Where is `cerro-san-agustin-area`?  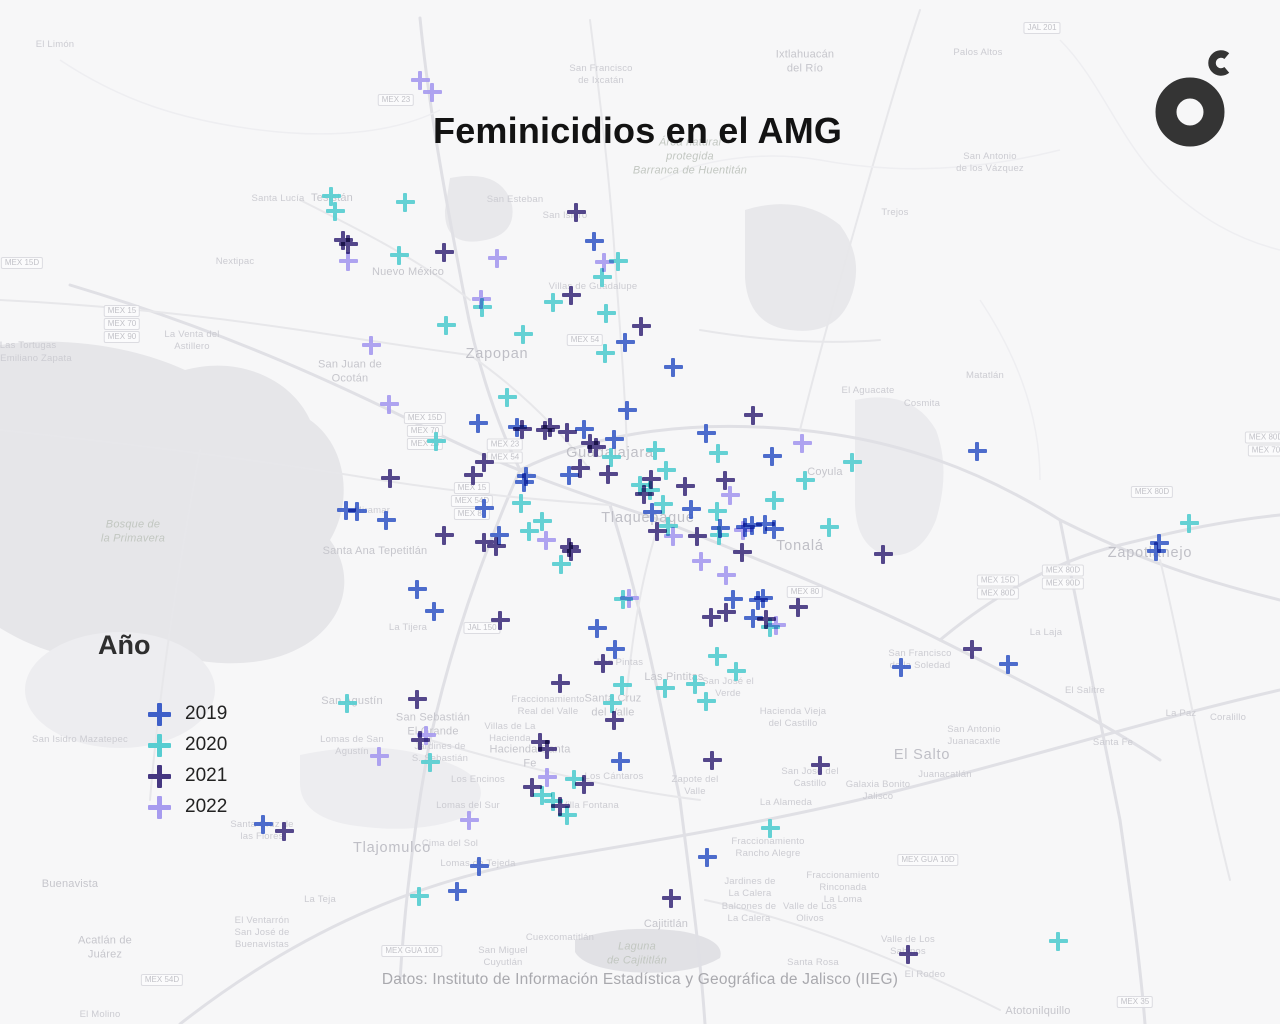 cerro-san-agustin-area is located at coordinates (390, 788).